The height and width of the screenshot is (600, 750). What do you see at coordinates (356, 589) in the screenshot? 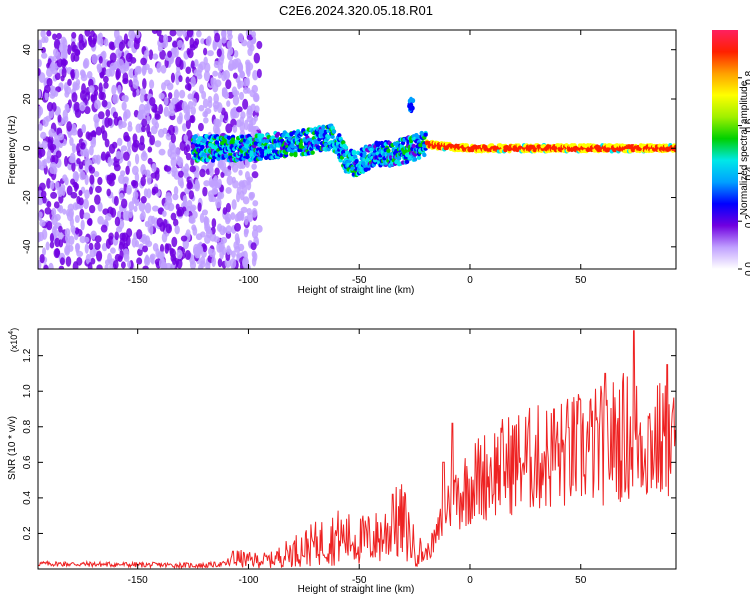
I see `snr-x-axis-label: Height of straight line (km)` at bounding box center [356, 589].